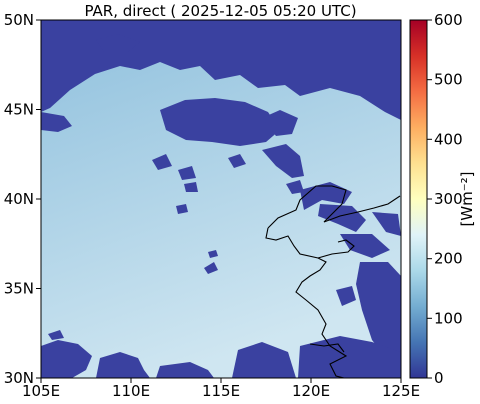 The height and width of the screenshot is (404, 480). What do you see at coordinates (19, 378) in the screenshot?
I see `lat-tick-label: 30N` at bounding box center [19, 378].